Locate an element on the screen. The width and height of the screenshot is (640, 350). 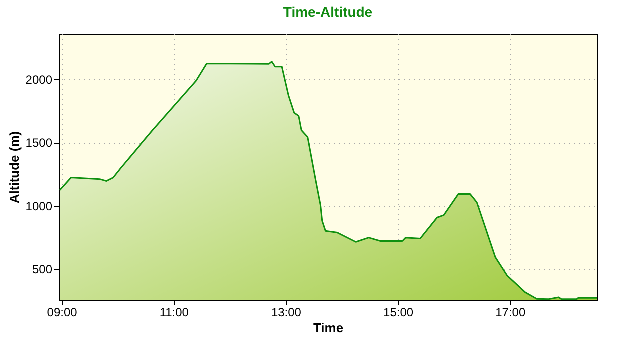
x-axis-title: Time is located at coordinates (328, 328).